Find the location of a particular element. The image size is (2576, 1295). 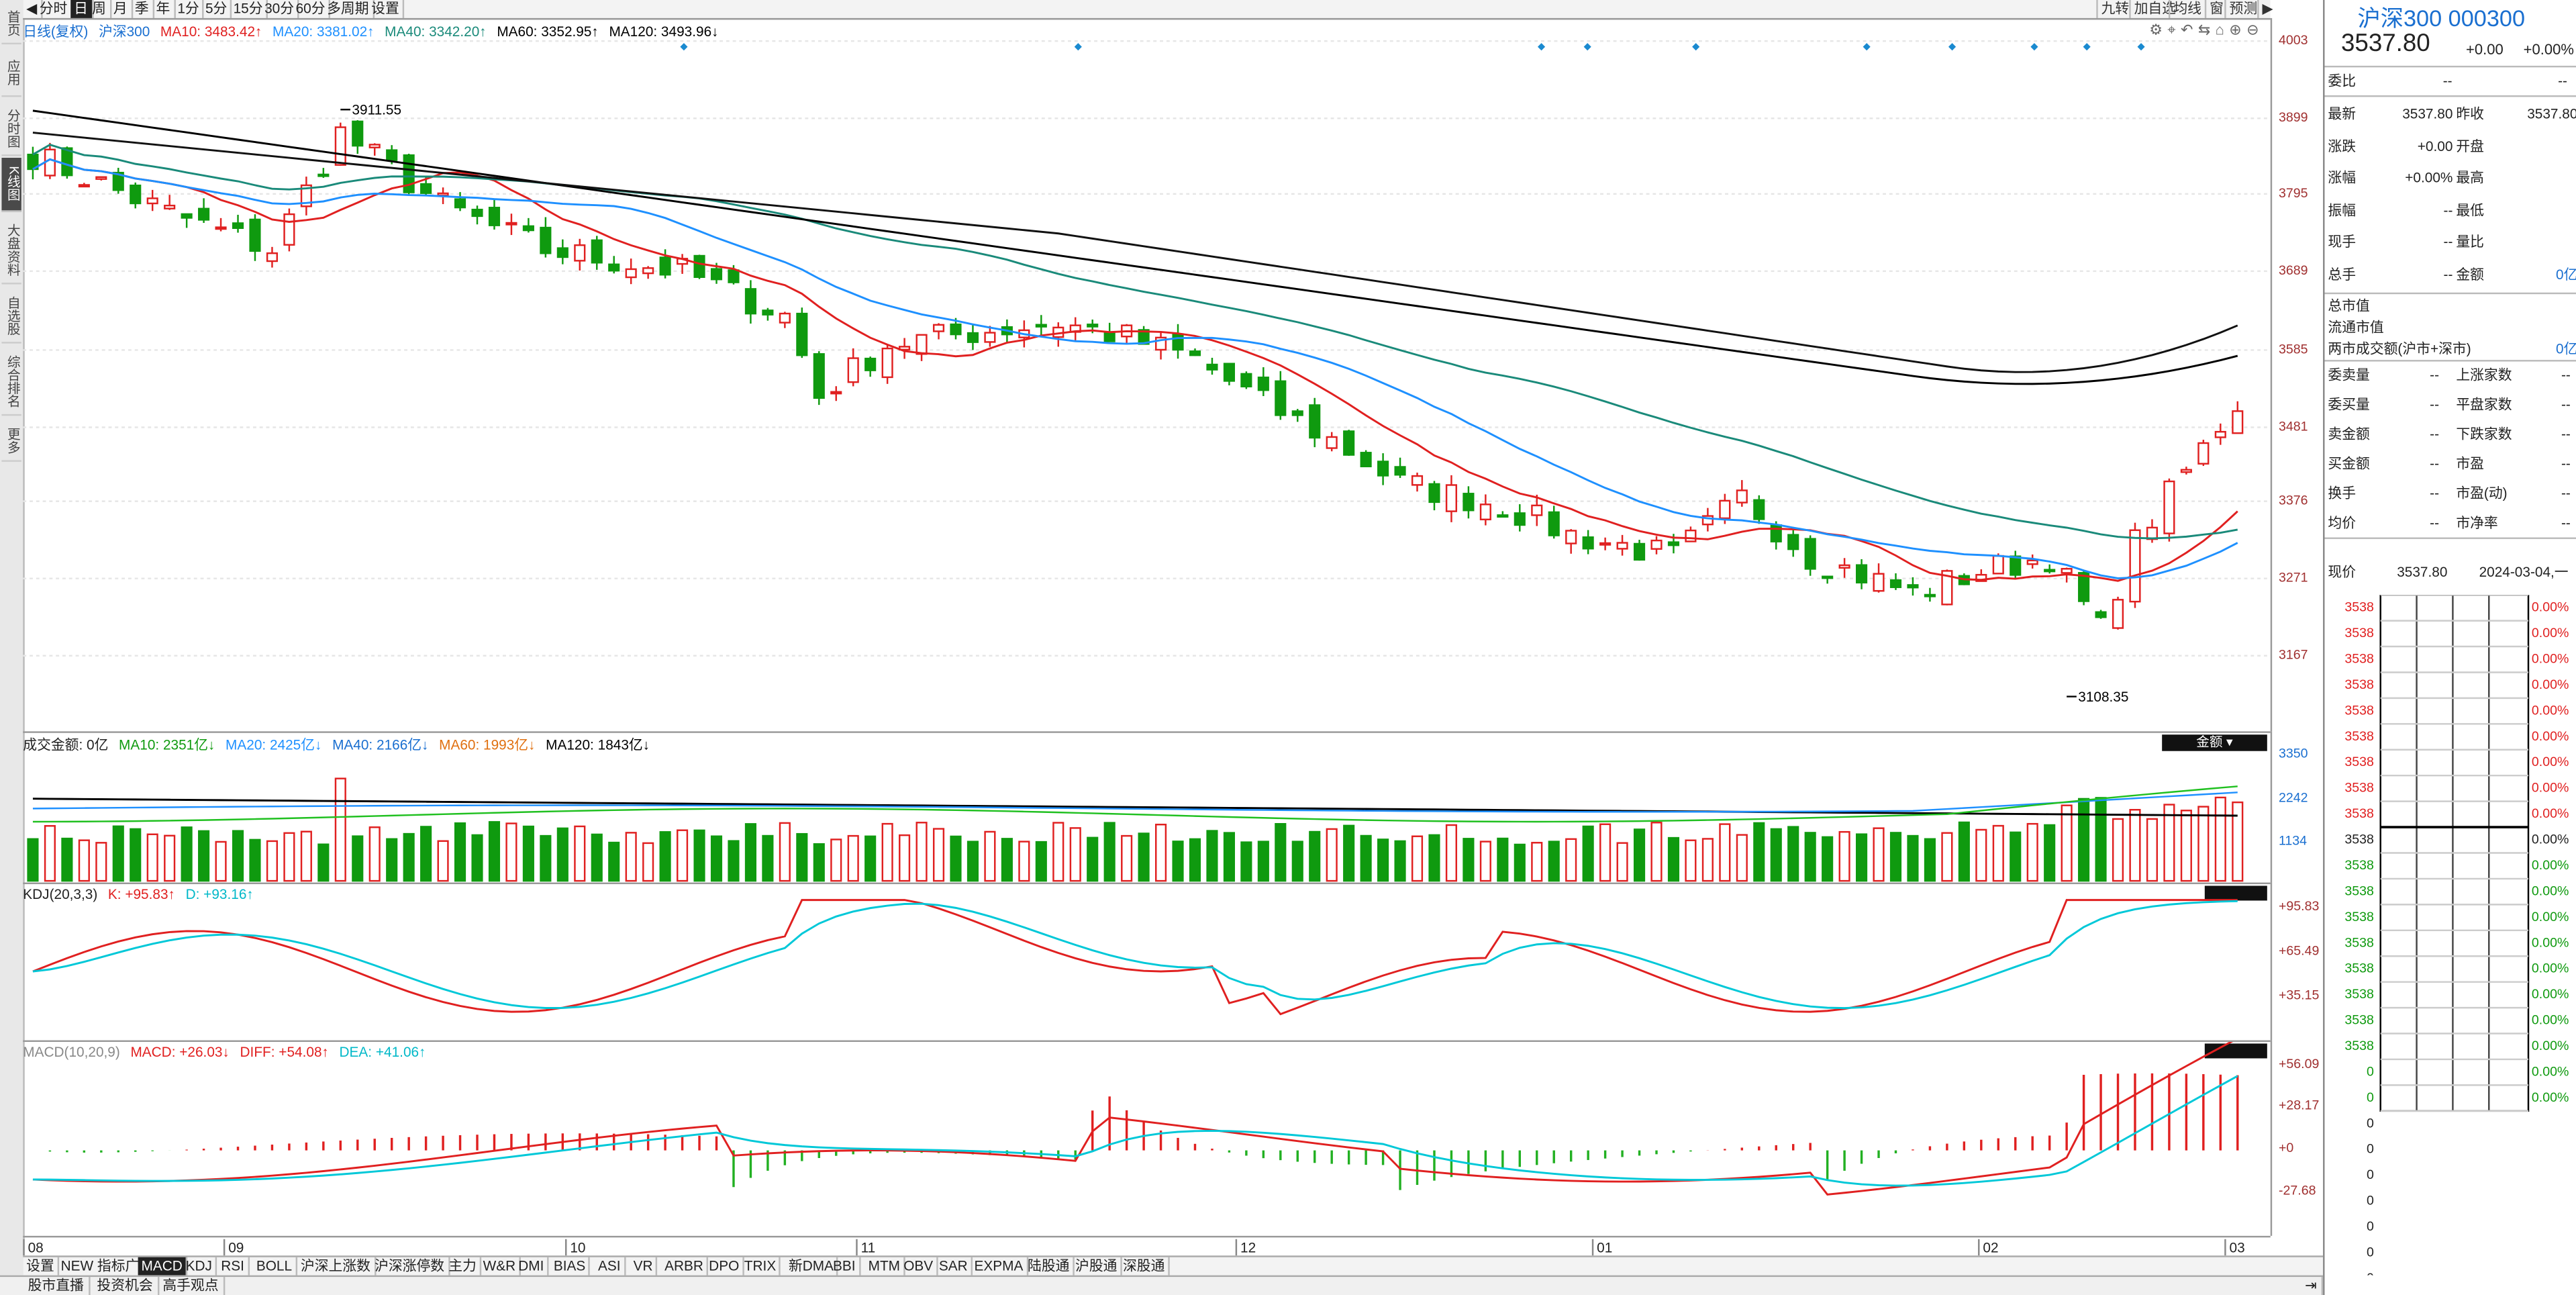

tool-ma: 均线 is located at coordinates (2186, 9).